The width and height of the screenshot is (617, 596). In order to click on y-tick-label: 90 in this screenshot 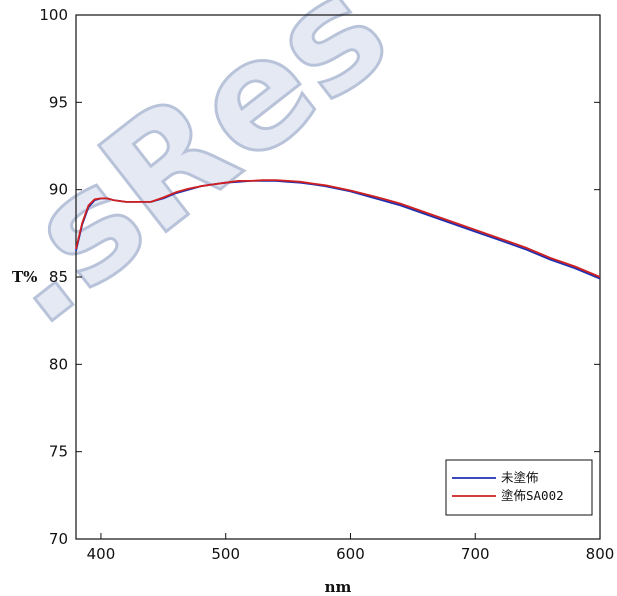, I will do `click(58, 190)`.